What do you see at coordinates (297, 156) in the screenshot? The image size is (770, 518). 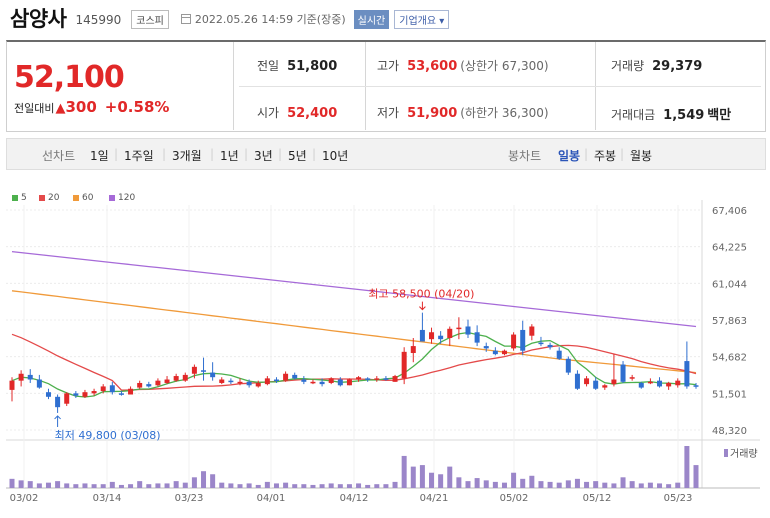 I see `tab-5y: 5년` at bounding box center [297, 156].